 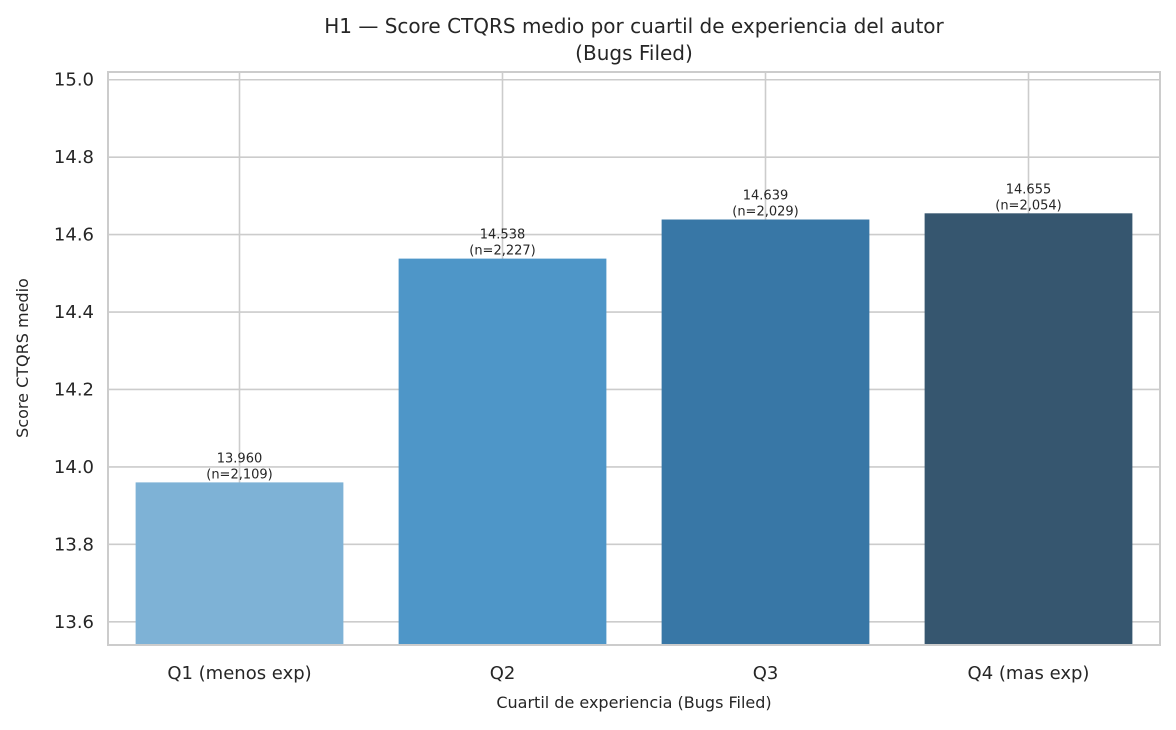 I want to click on y-tick-label: 13.6, so click(x=74, y=622).